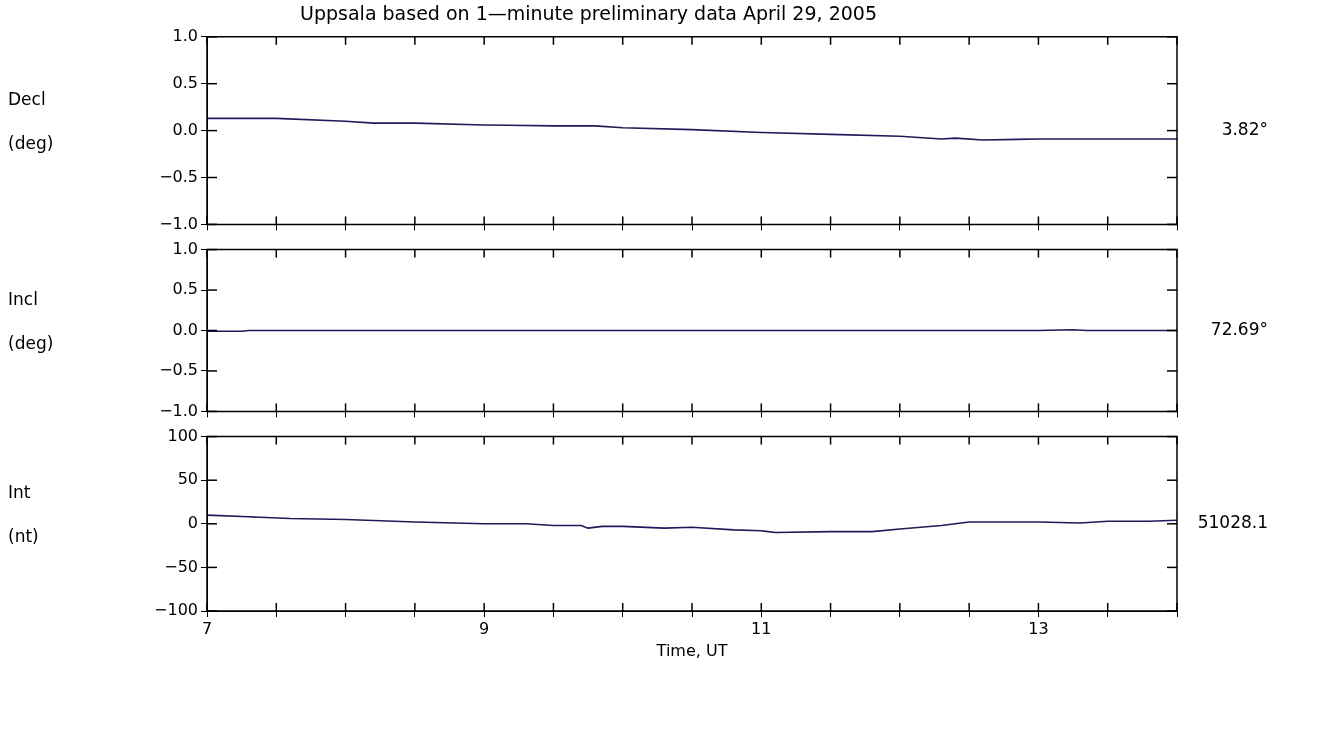 Image resolution: width=1319 pixels, height=737 pixels. What do you see at coordinates (23, 514) in the screenshot?
I see `text: Int (nt)` at bounding box center [23, 514].